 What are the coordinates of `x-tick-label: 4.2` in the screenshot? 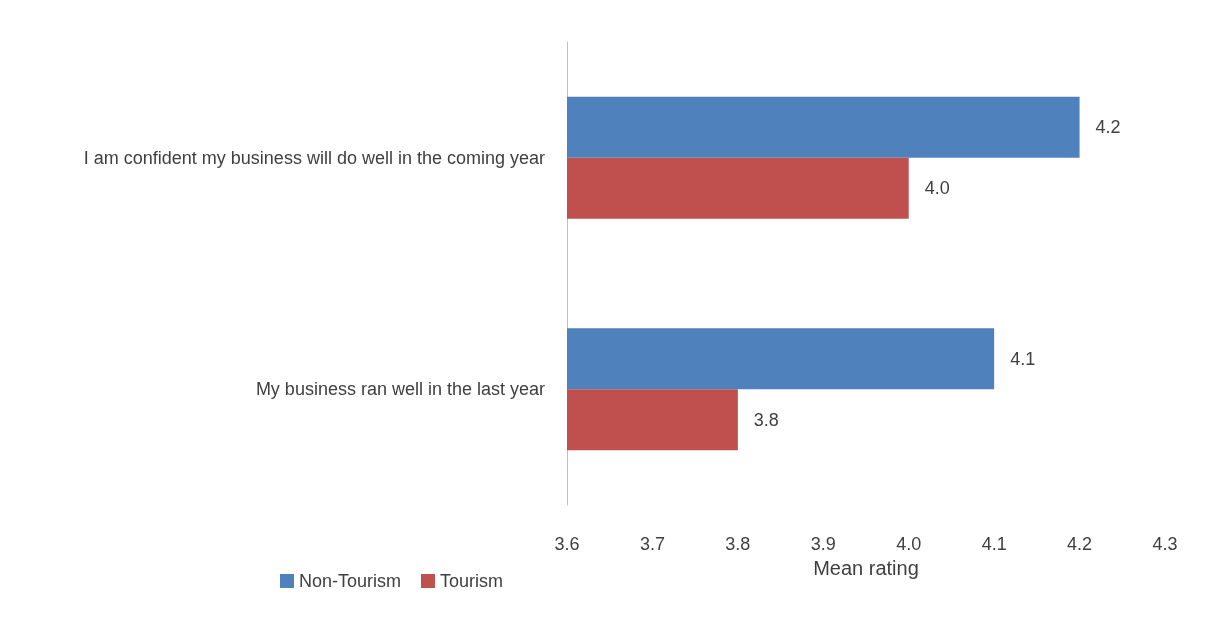 It's located at (1080, 544).